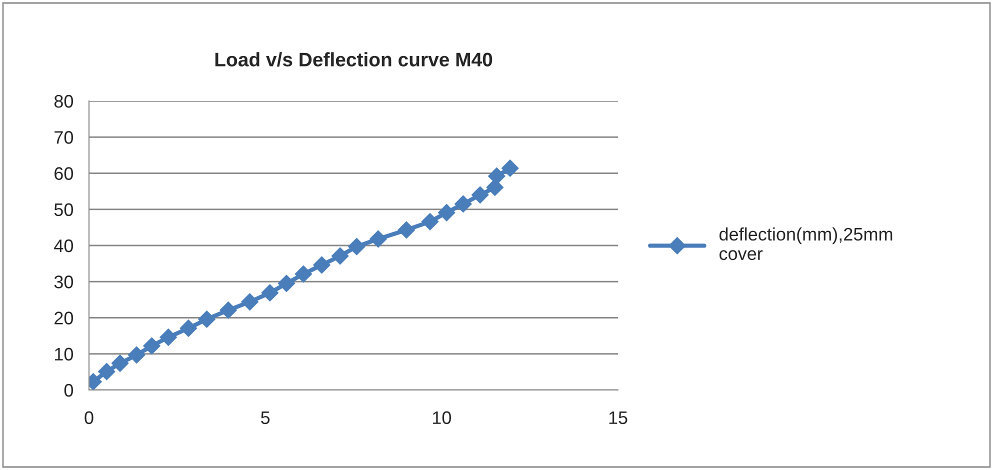  Describe the element at coordinates (265, 417) in the screenshot. I see `x-tick-label: 5` at that location.